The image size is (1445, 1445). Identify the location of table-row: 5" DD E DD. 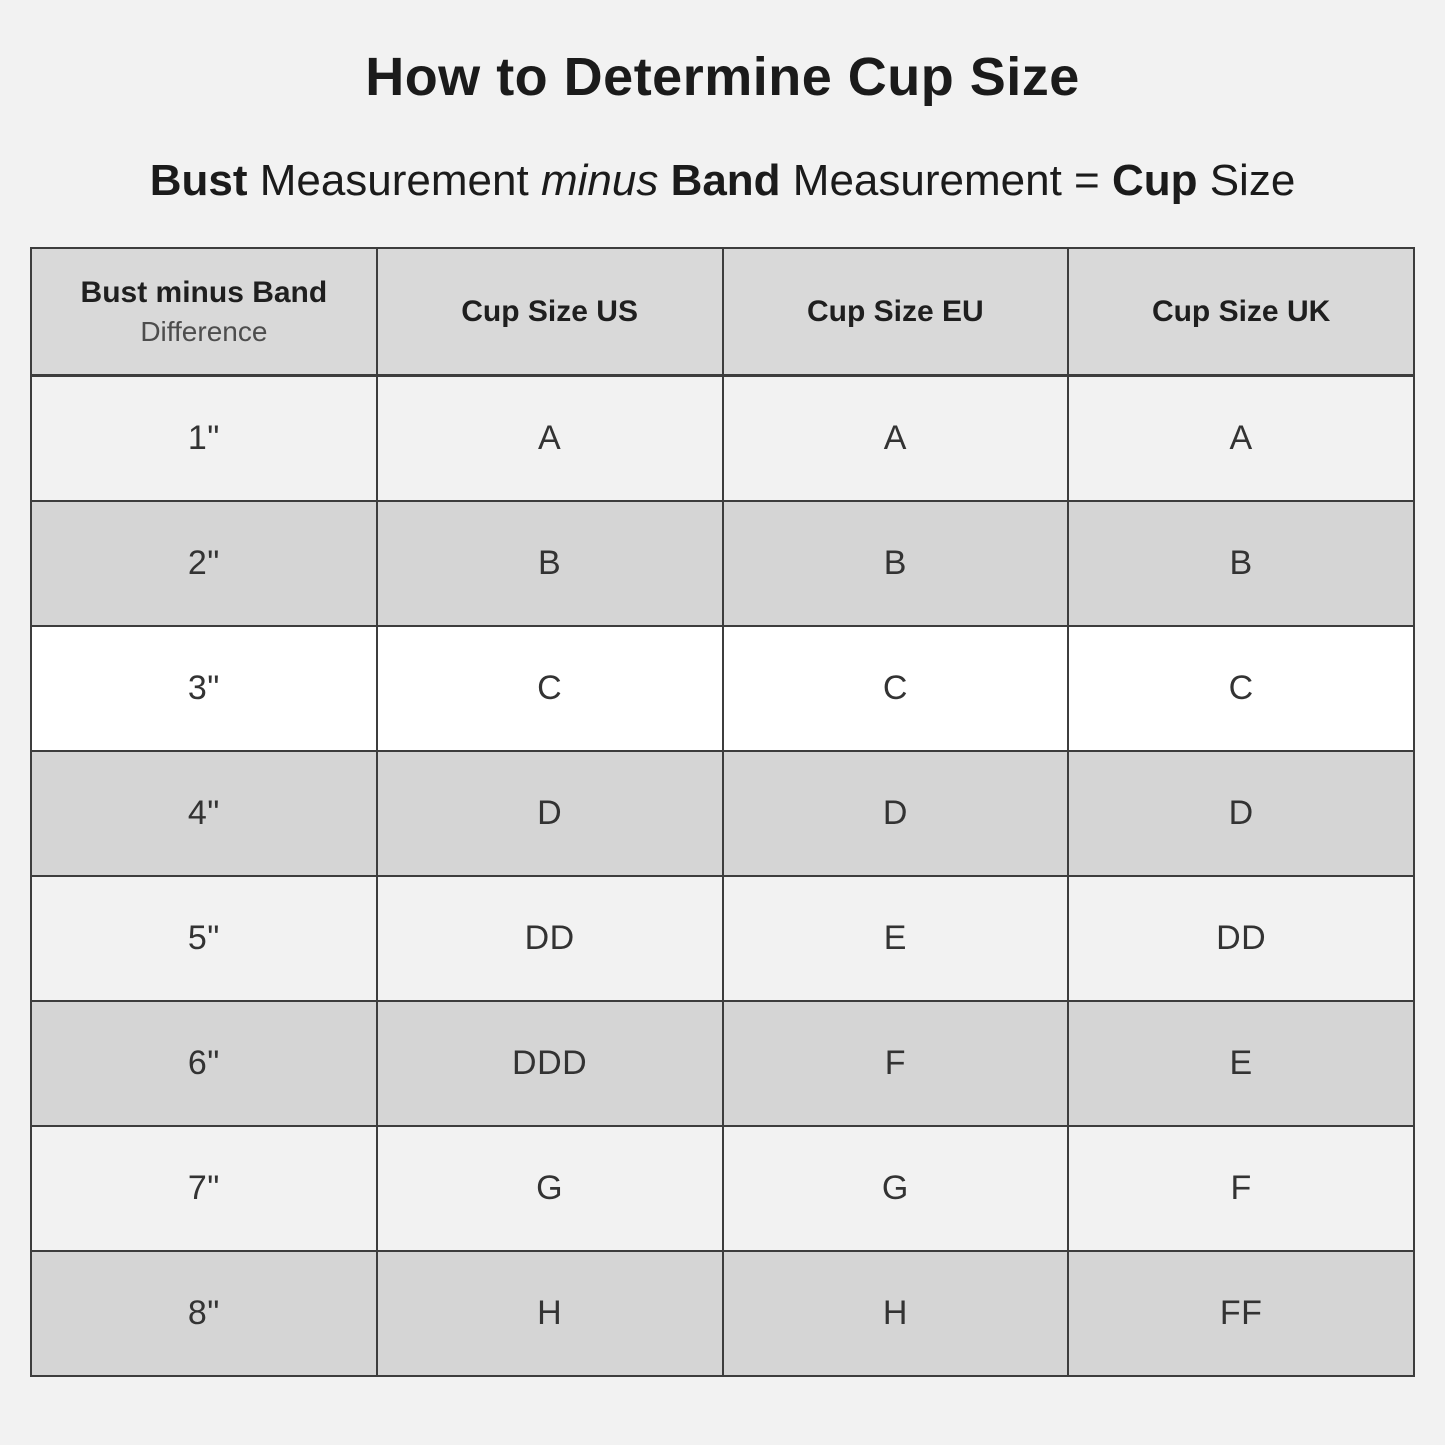
(722, 938).